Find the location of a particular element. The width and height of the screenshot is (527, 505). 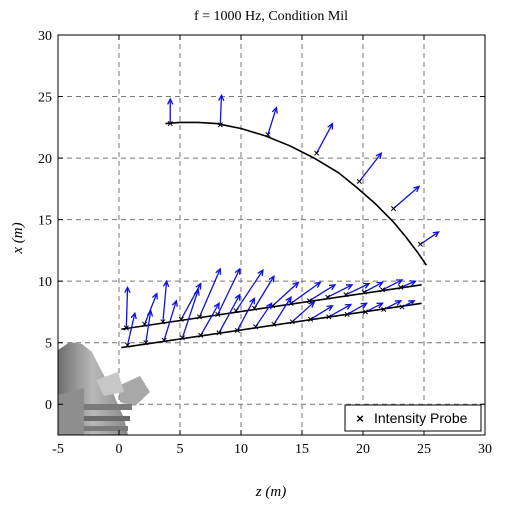

nozzle-silhouette is located at coordinates (104, 388).